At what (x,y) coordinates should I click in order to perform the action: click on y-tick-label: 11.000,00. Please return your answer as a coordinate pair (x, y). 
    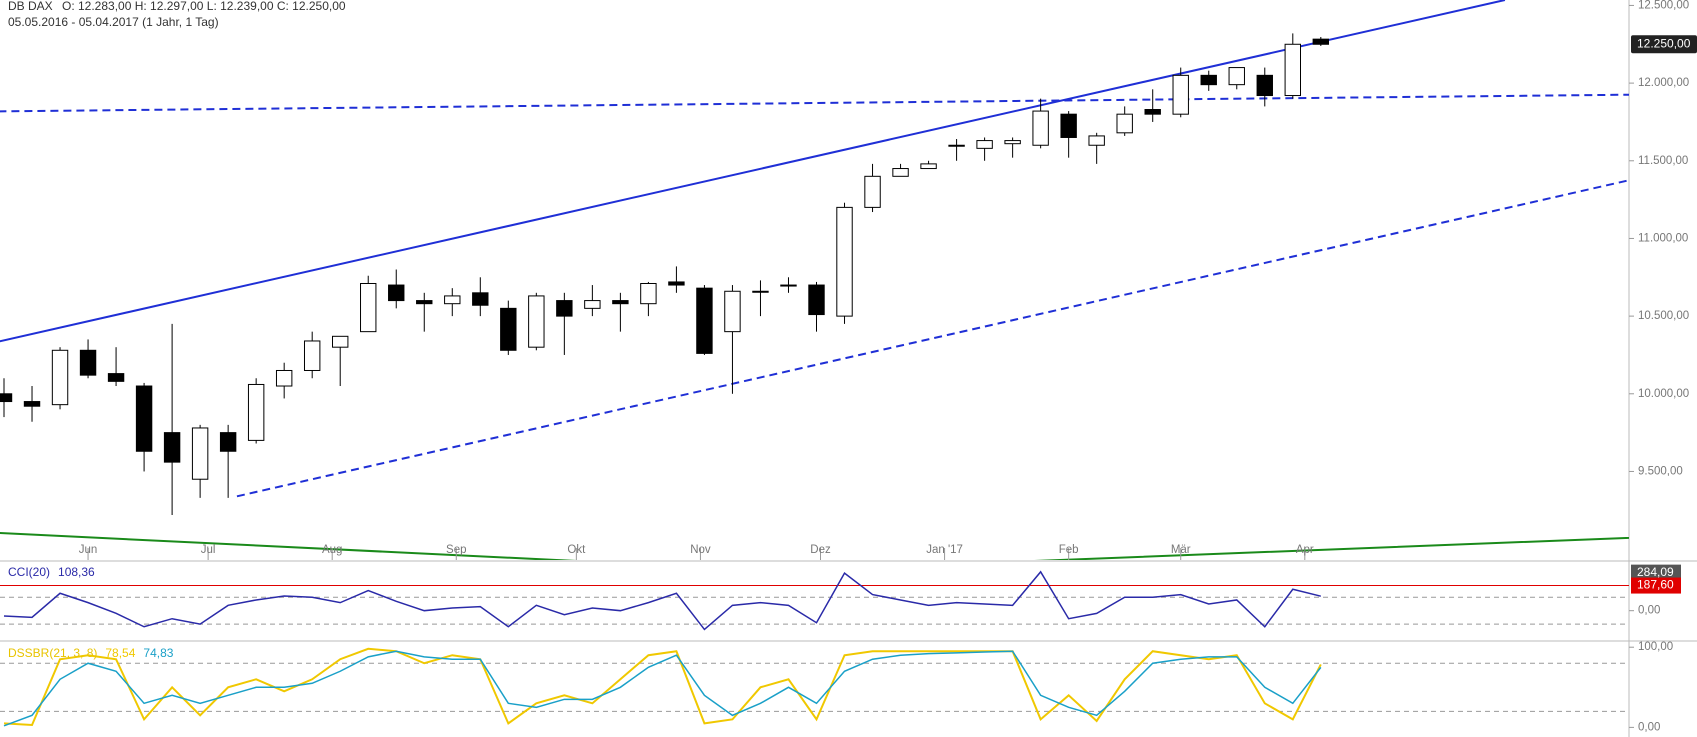
    Looking at the image, I should click on (1663, 238).